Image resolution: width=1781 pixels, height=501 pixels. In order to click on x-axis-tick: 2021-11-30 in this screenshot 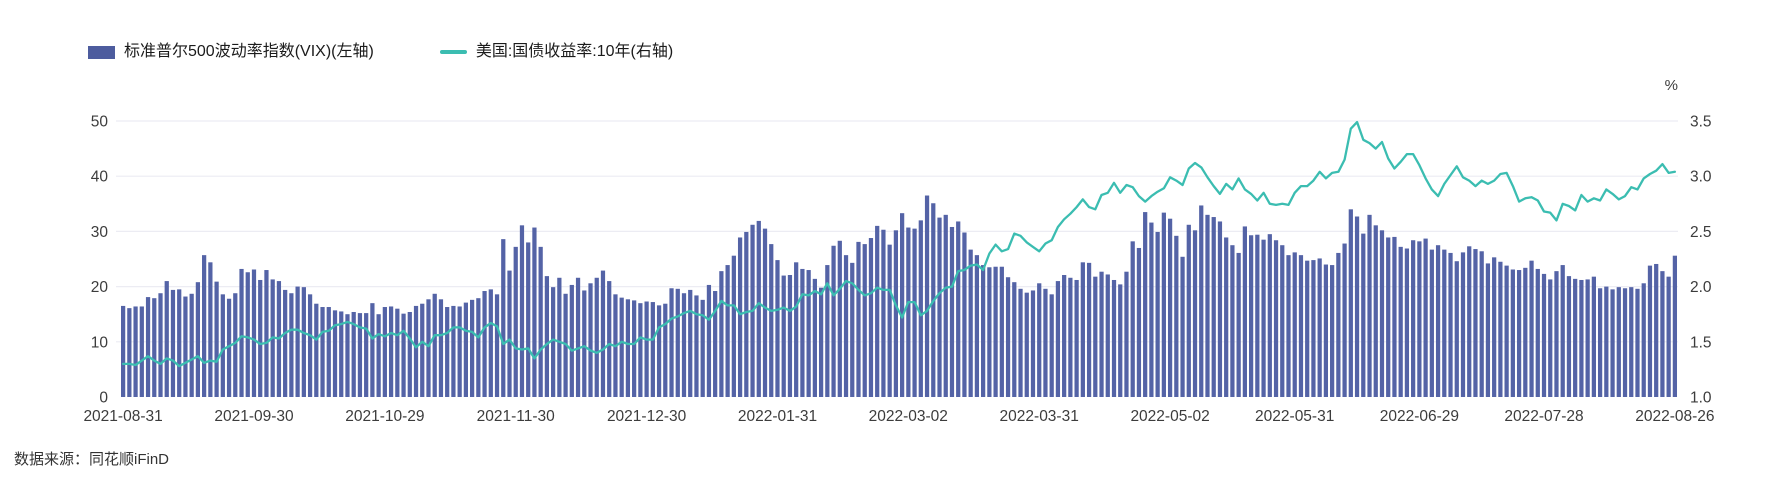, I will do `click(516, 416)`.